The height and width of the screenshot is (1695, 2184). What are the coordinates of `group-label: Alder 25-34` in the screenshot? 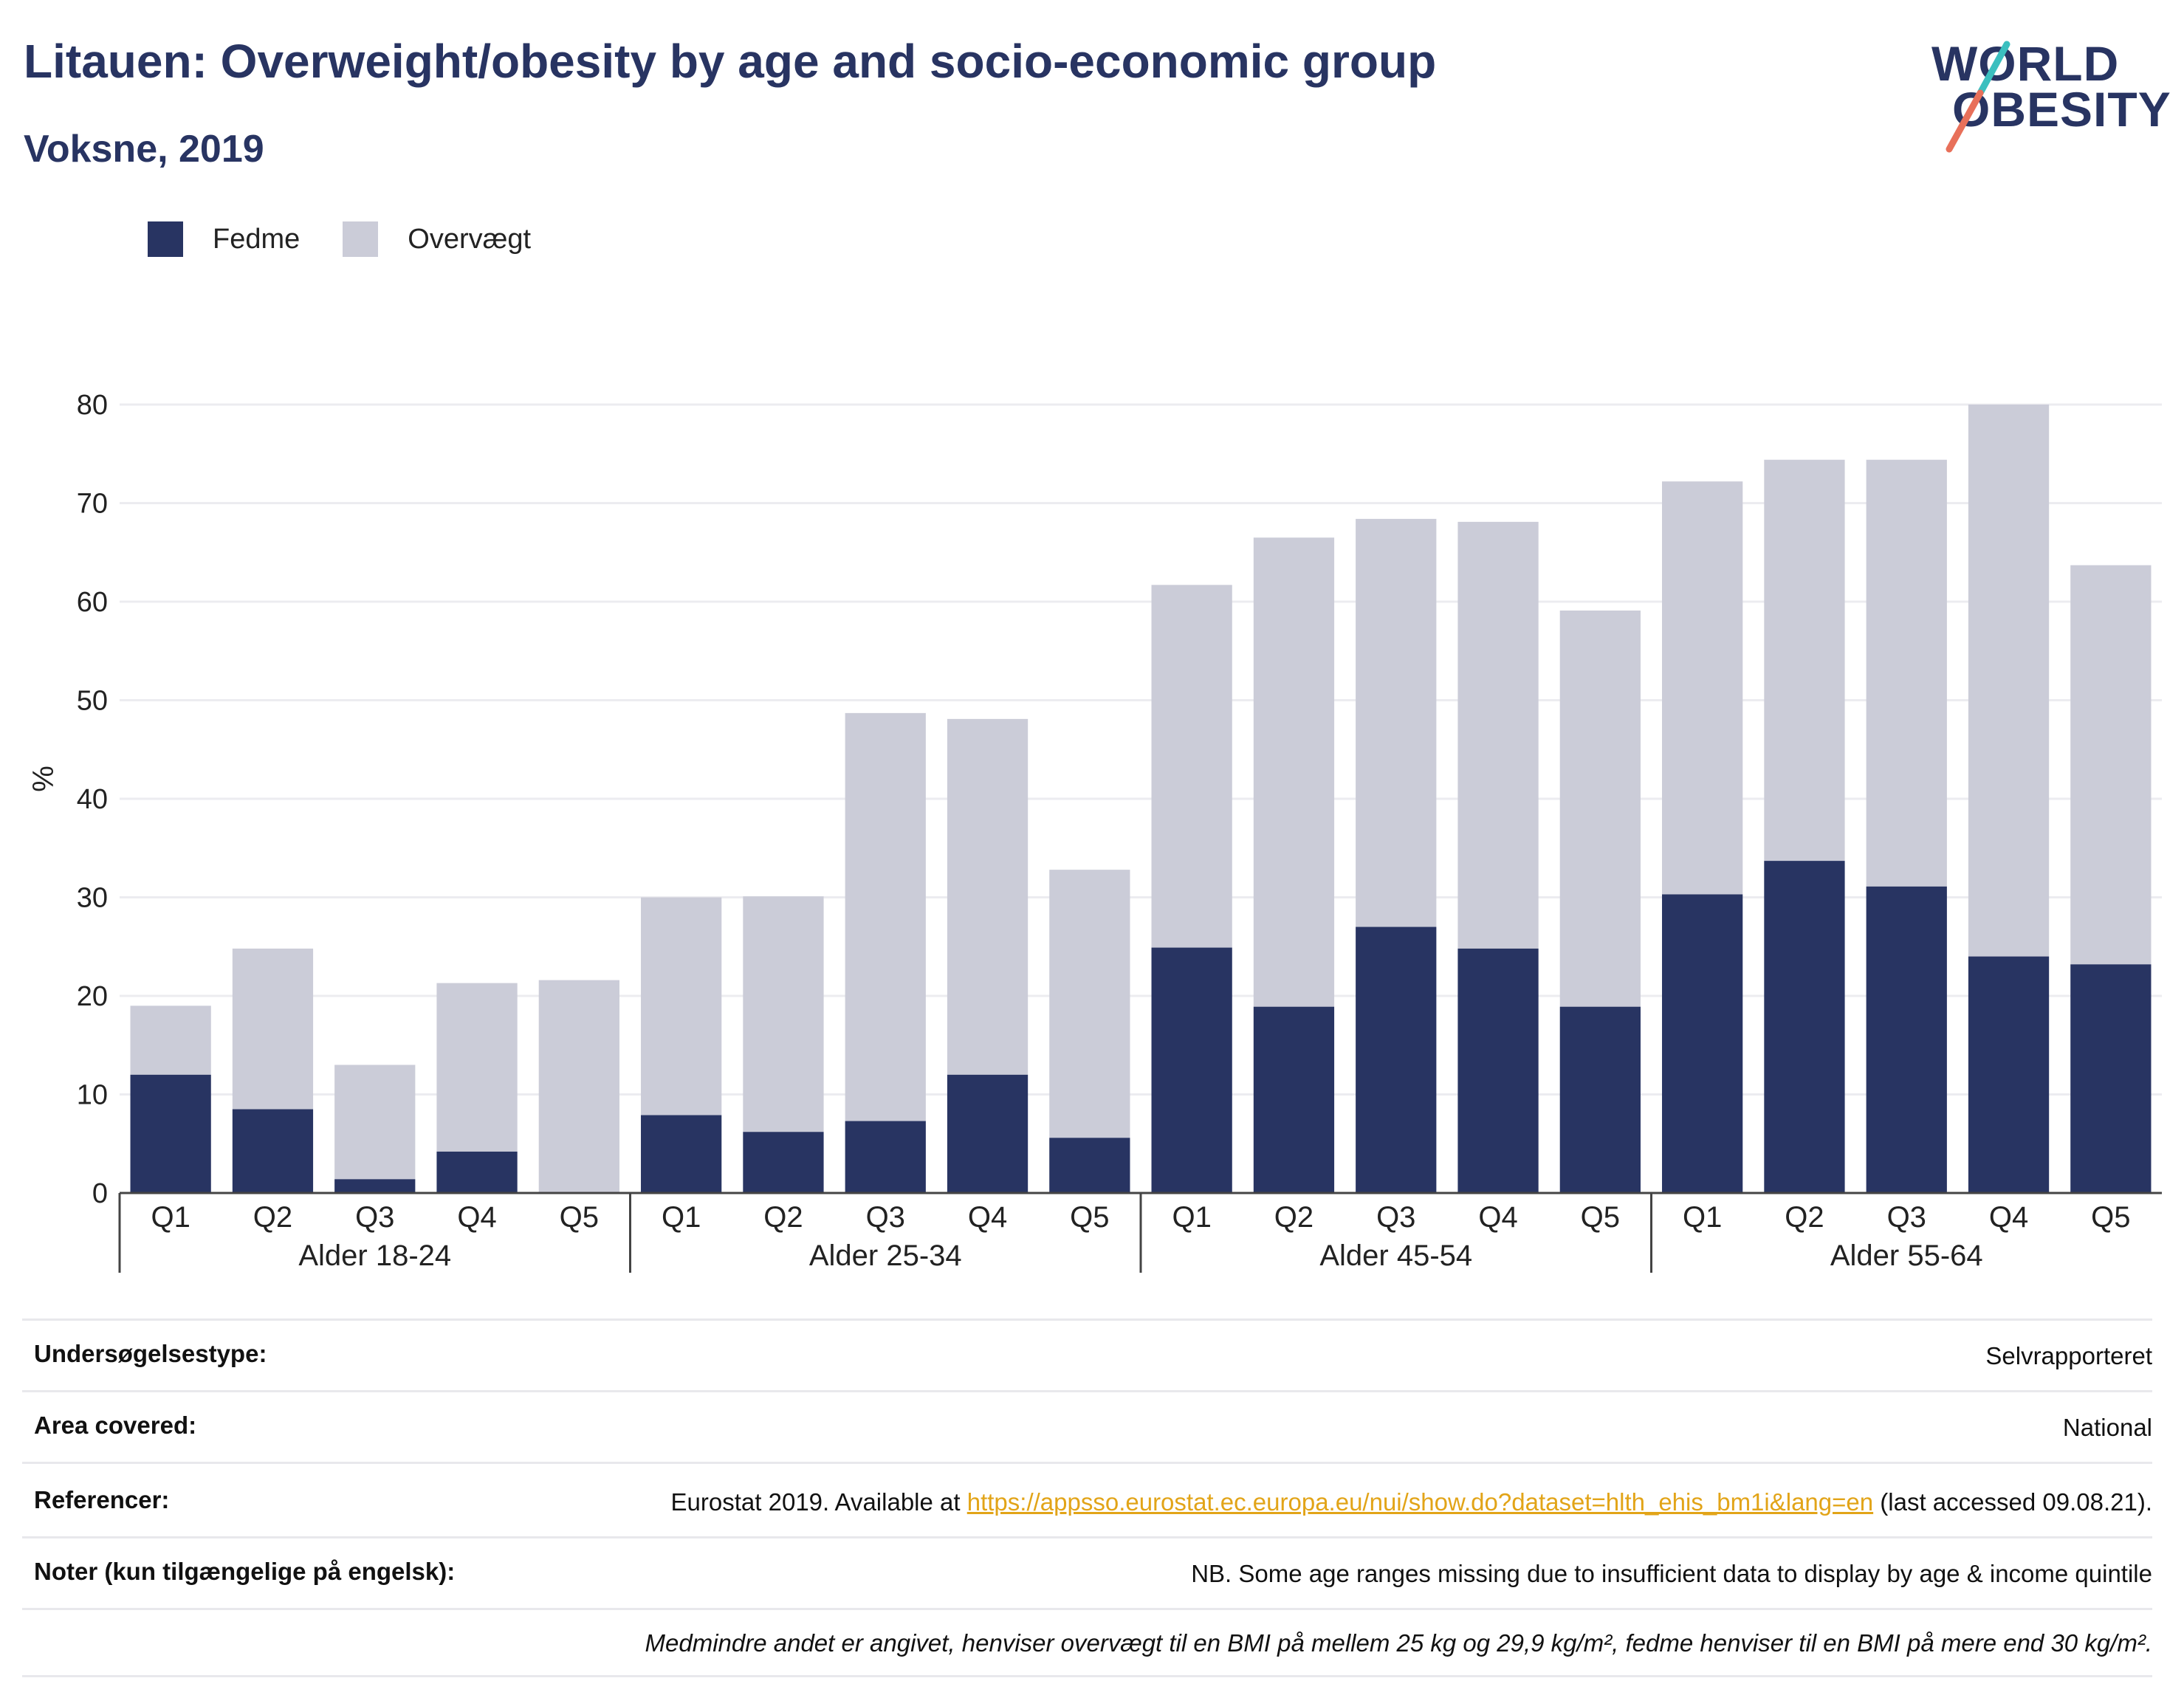 It's located at (886, 1256).